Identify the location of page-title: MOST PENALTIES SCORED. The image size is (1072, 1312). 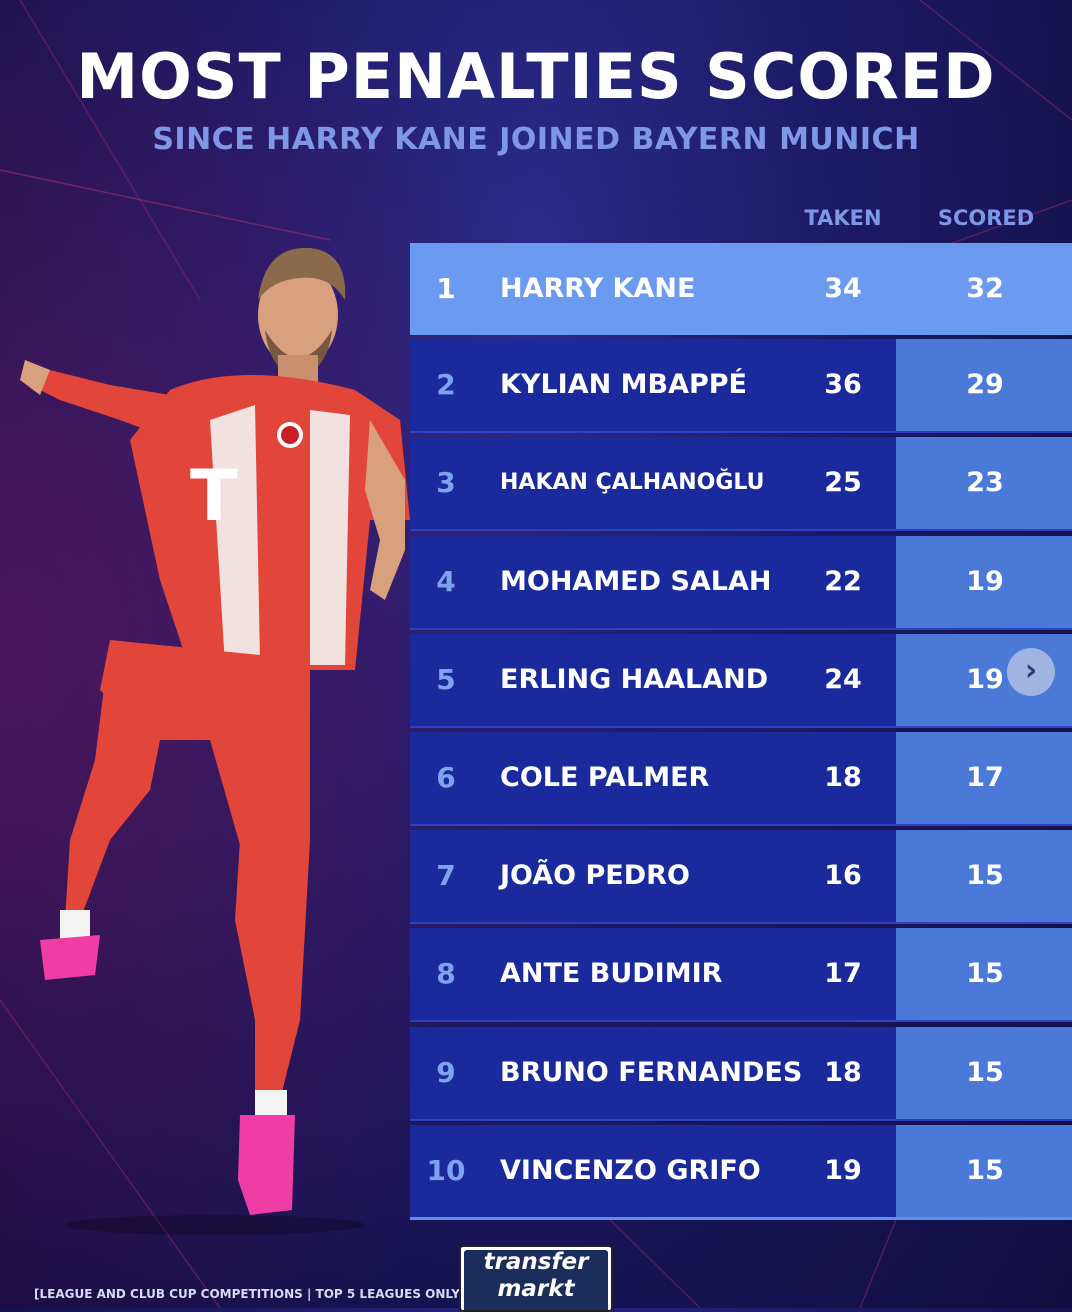
(536, 76).